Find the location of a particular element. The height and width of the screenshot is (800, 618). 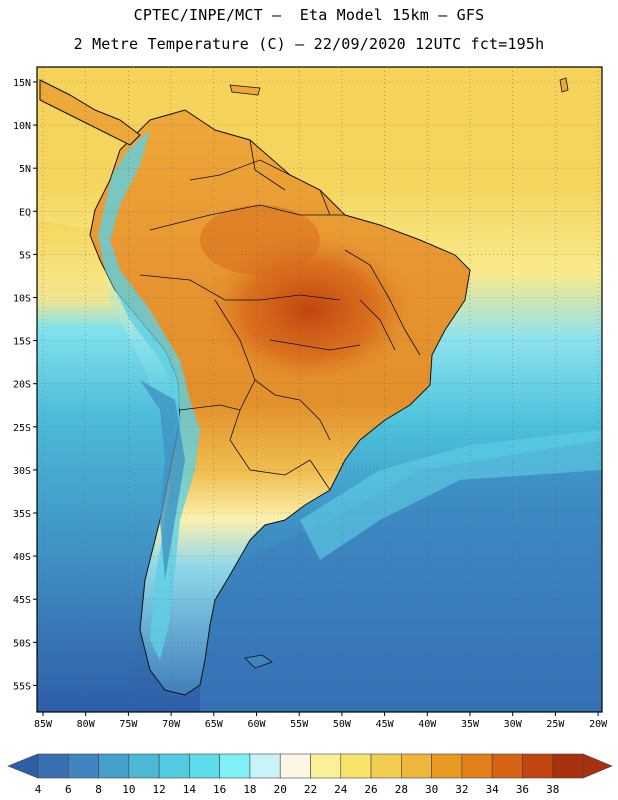

lat-label: 15S is located at coordinates (22, 342).